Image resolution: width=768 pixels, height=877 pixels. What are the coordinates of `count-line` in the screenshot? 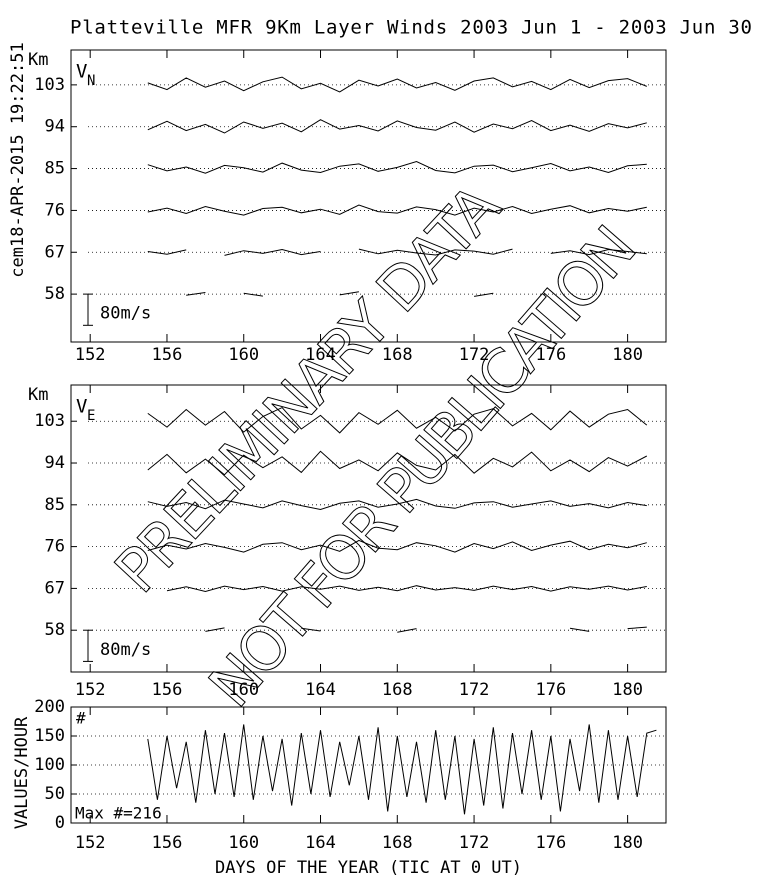 It's located at (402, 769).